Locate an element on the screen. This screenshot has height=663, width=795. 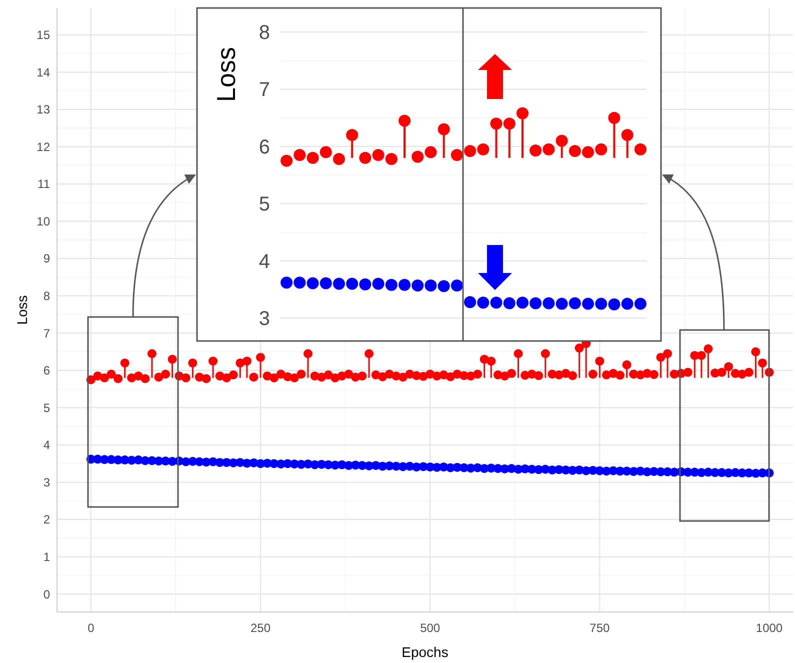
y-tick-label: 12 is located at coordinates (43, 147).